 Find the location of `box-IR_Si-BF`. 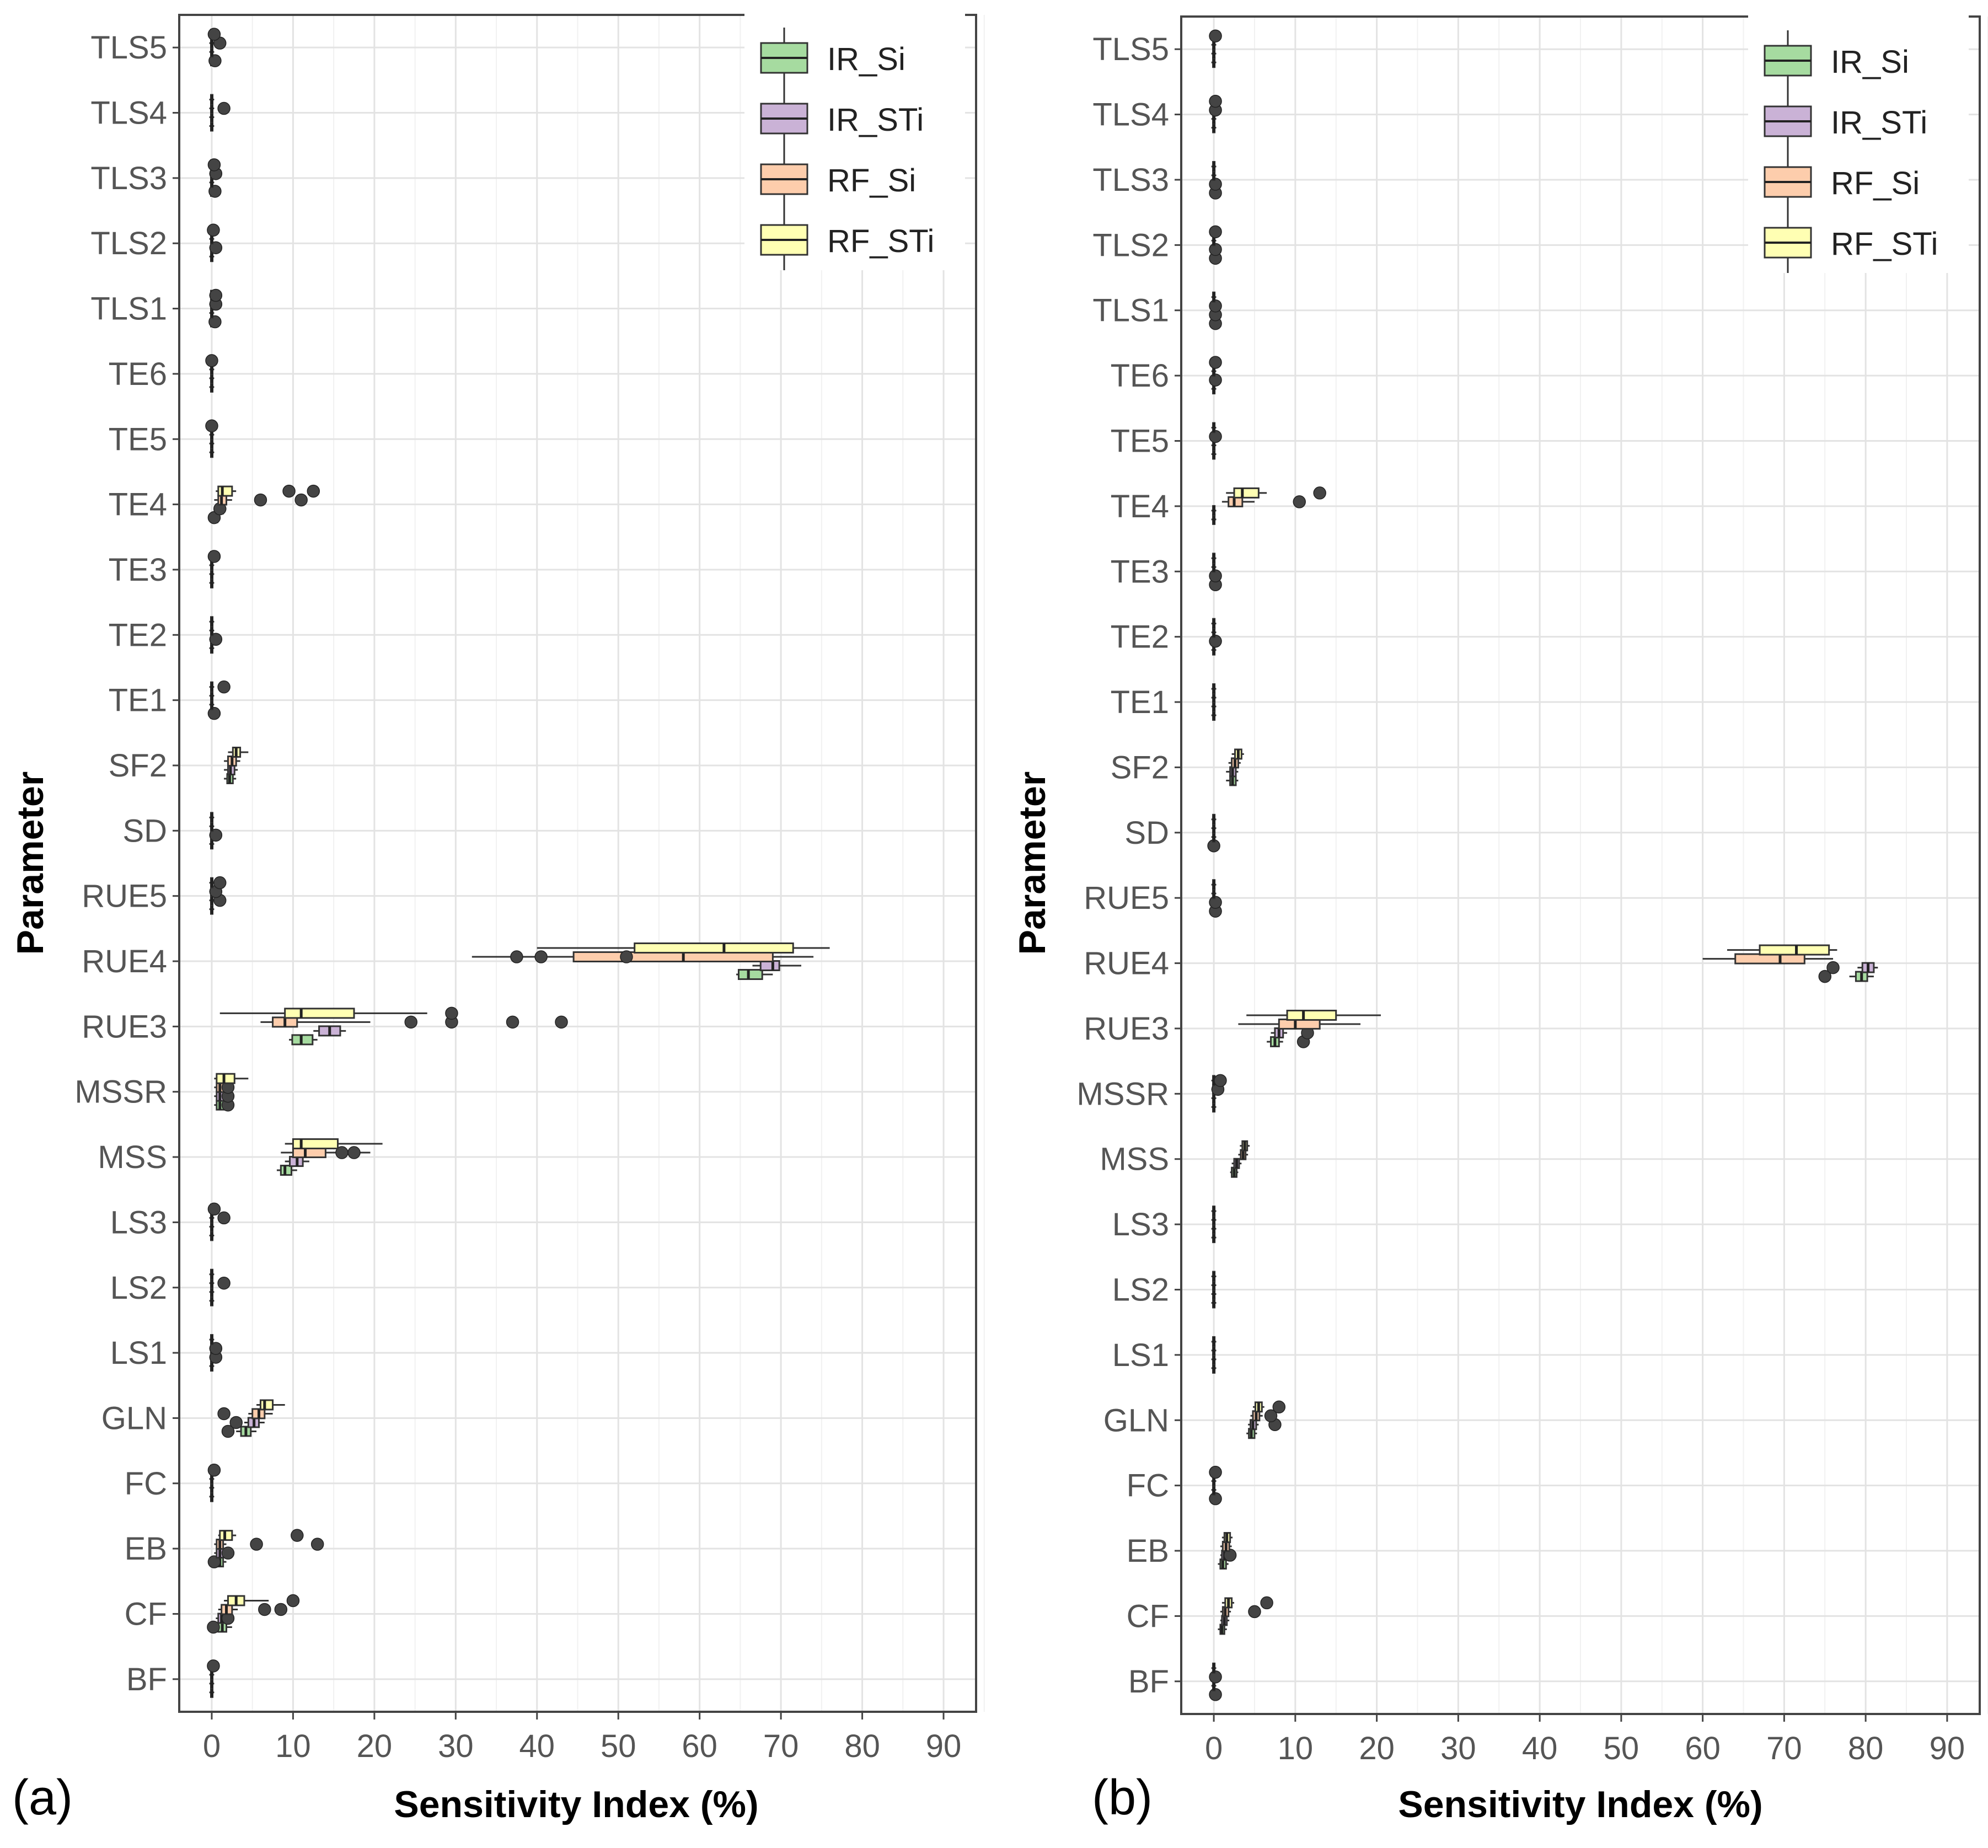

box-IR_Si-BF is located at coordinates (212, 1692).